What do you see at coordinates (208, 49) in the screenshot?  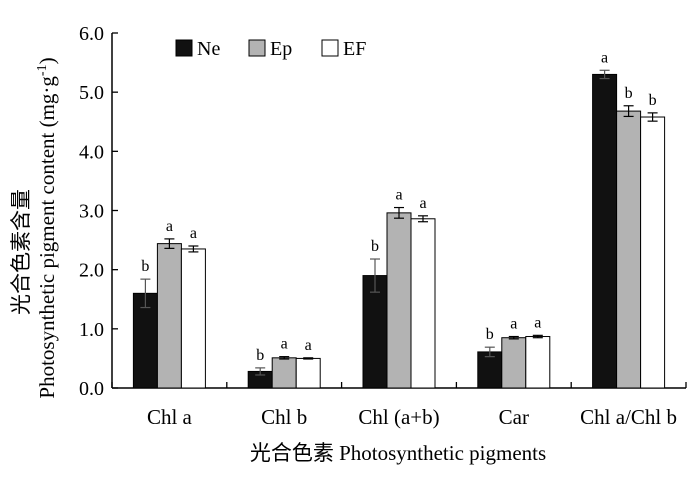 I see `legend-label-ne: Ne` at bounding box center [208, 49].